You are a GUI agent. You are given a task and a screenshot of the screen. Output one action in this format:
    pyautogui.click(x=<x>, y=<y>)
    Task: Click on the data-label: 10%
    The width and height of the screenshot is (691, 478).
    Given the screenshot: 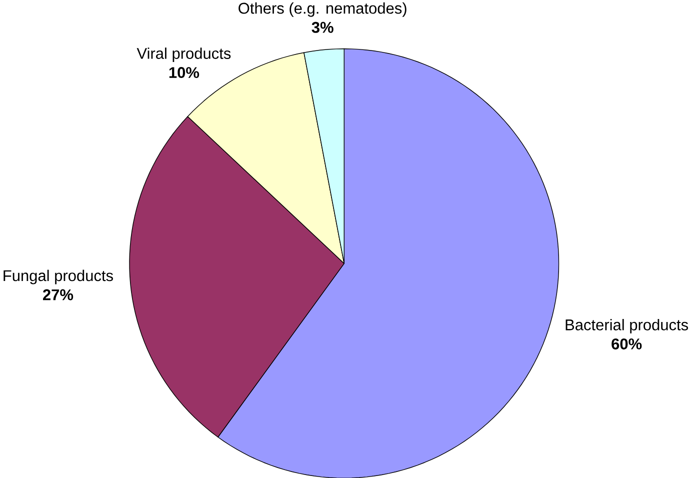 What is the action you would take?
    pyautogui.click(x=184, y=72)
    